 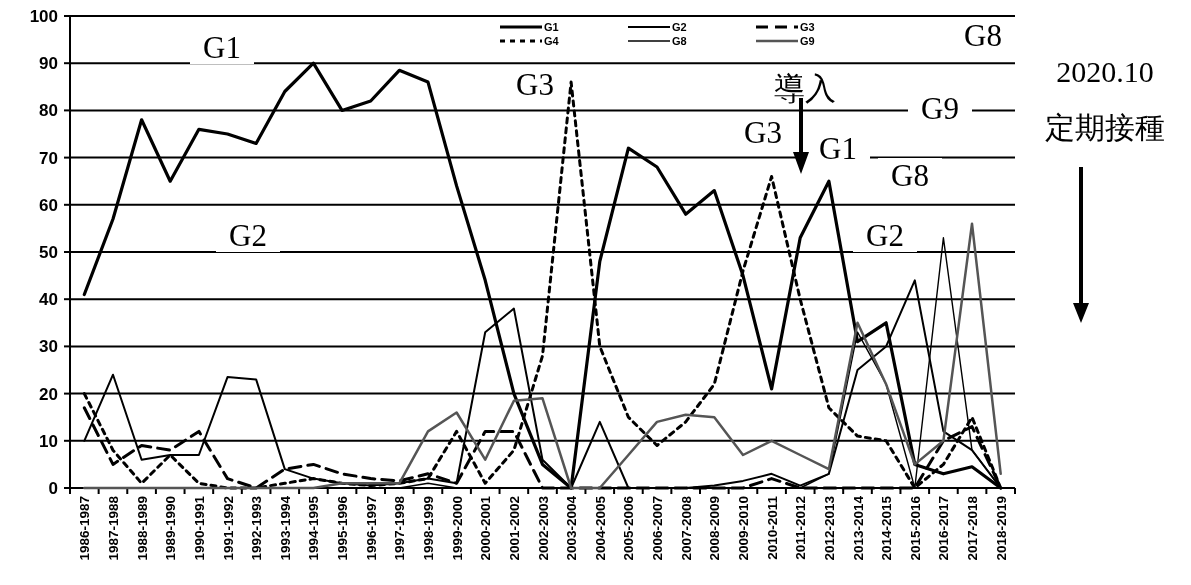 I want to click on x-tick-label: 2018-2019, so click(x=1001, y=528).